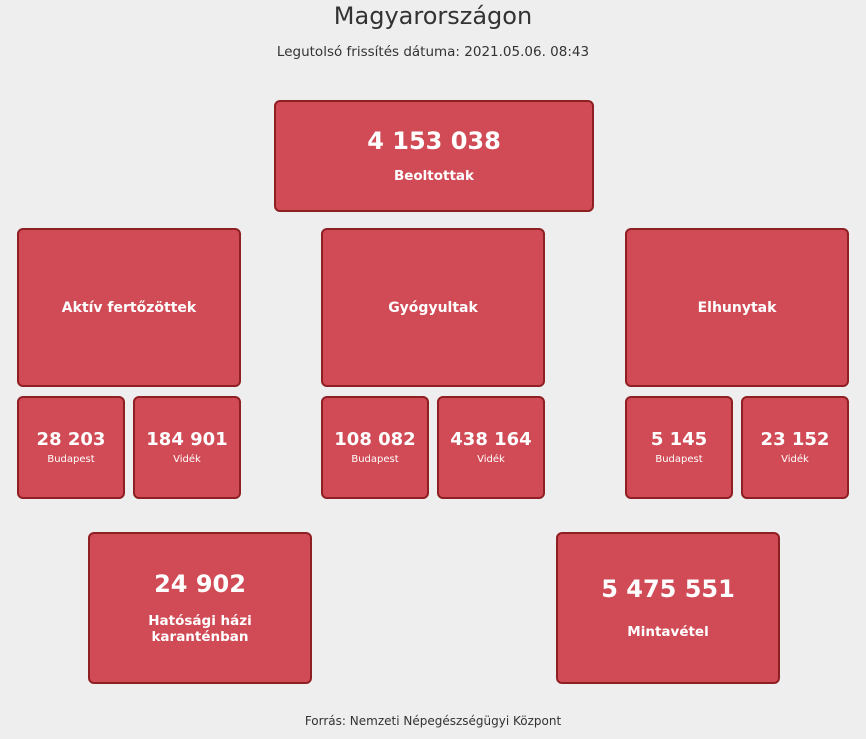 This screenshot has height=739, width=866. What do you see at coordinates (668, 631) in the screenshot?
I see `samples-label: Mintavétel` at bounding box center [668, 631].